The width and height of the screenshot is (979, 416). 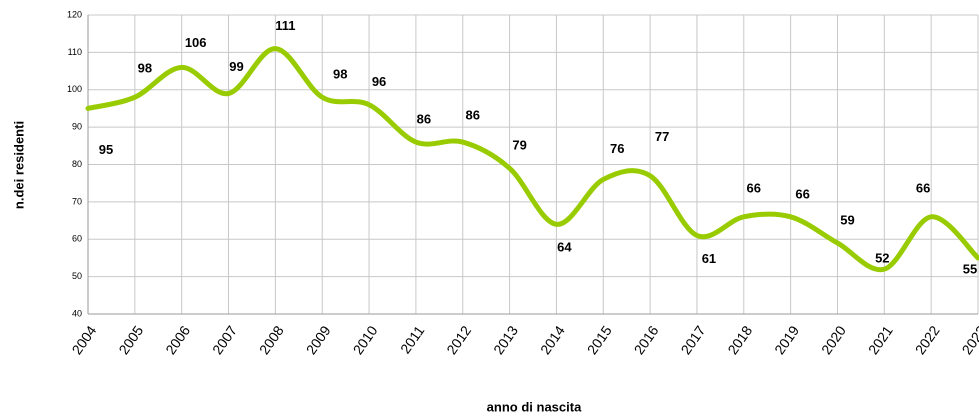 I want to click on y-tick-label: 70, so click(x=77, y=201).